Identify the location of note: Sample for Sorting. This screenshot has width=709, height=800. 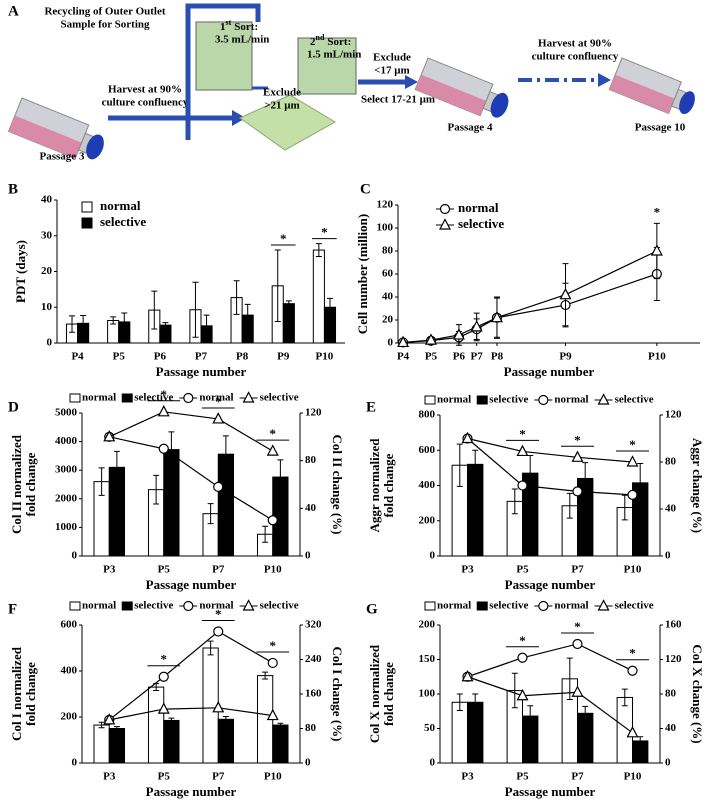
(105, 25).